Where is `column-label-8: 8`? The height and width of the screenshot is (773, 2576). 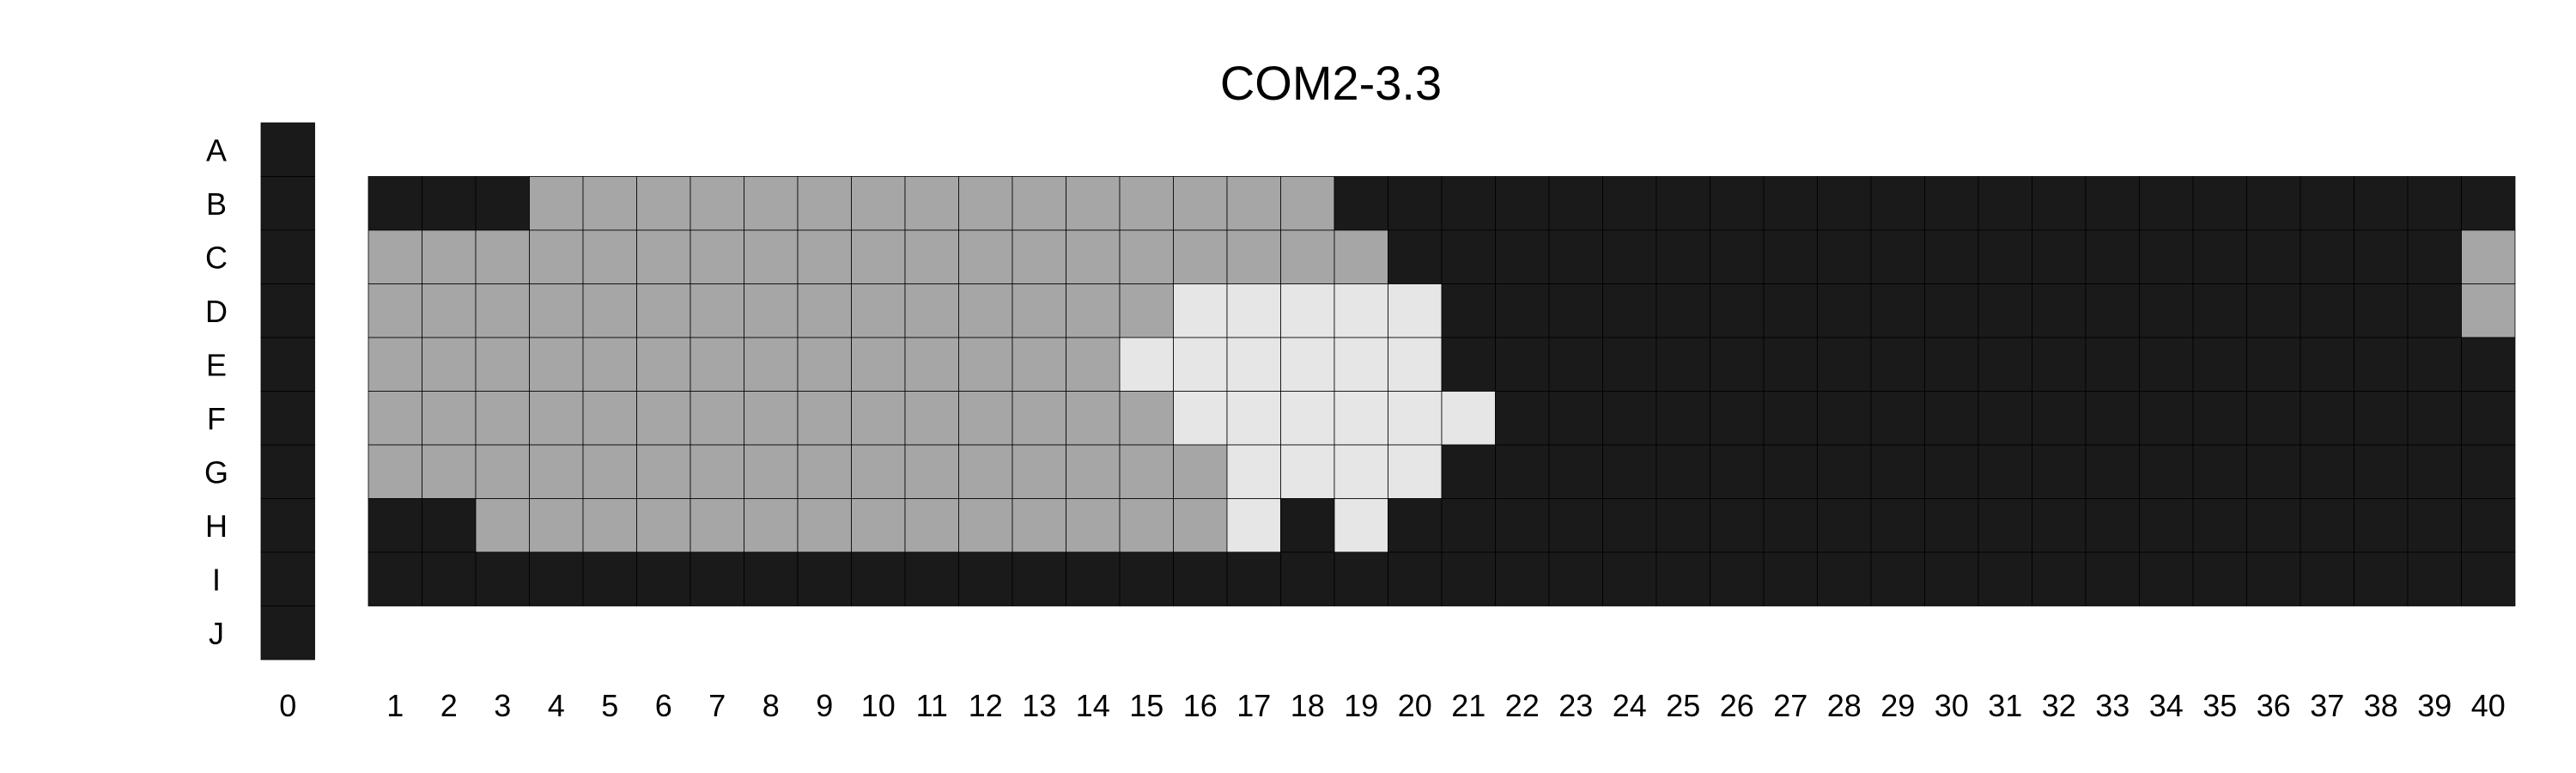
column-label-8: 8 is located at coordinates (771, 705).